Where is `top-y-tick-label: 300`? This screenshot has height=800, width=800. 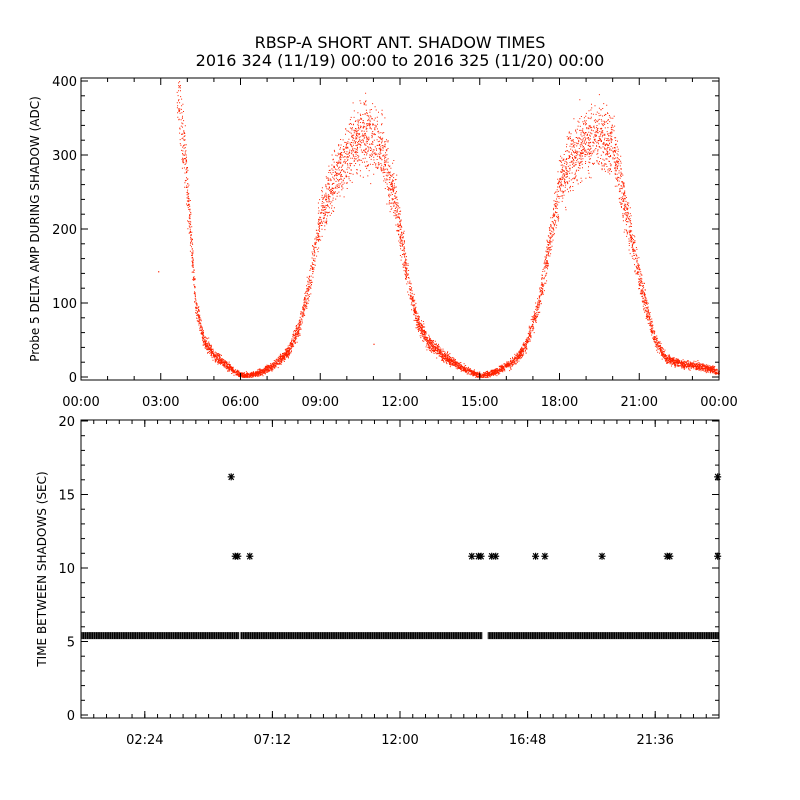 top-y-tick-label: 300 is located at coordinates (64, 156).